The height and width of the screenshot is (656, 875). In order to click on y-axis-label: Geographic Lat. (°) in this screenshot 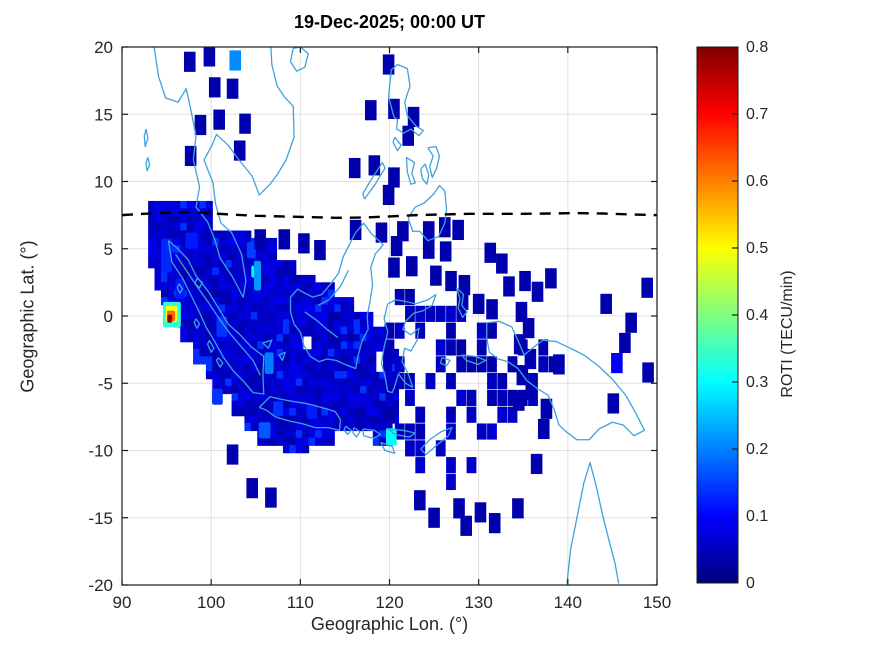, I will do `click(27, 316)`.